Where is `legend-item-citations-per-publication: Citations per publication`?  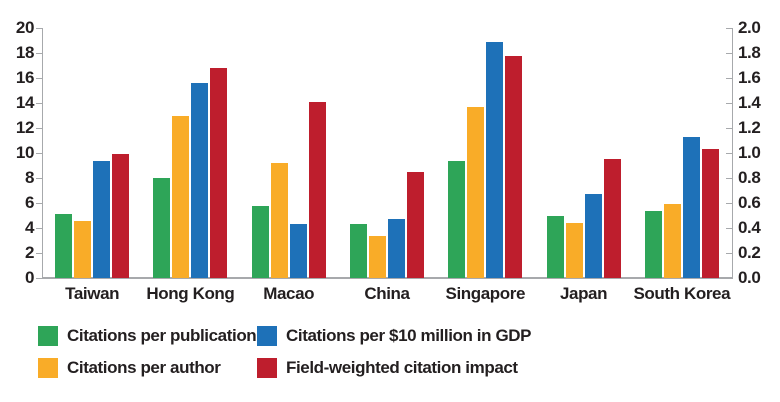
legend-item-citations-per-publication: Citations per publication is located at coordinates (147, 336).